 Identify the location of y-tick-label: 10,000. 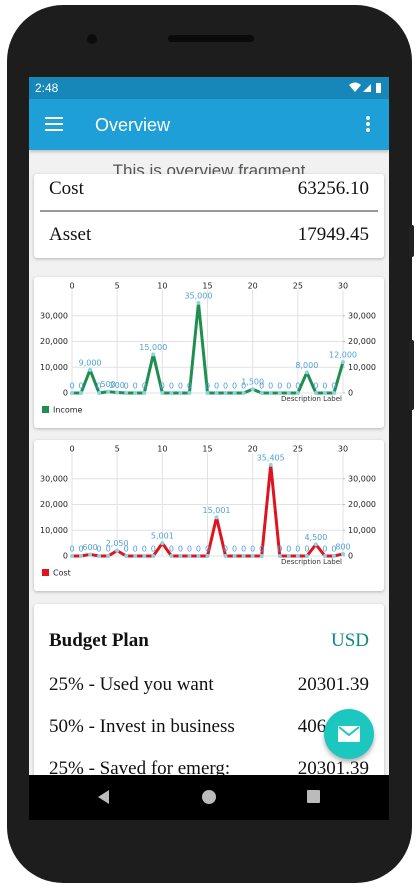
(54, 367).